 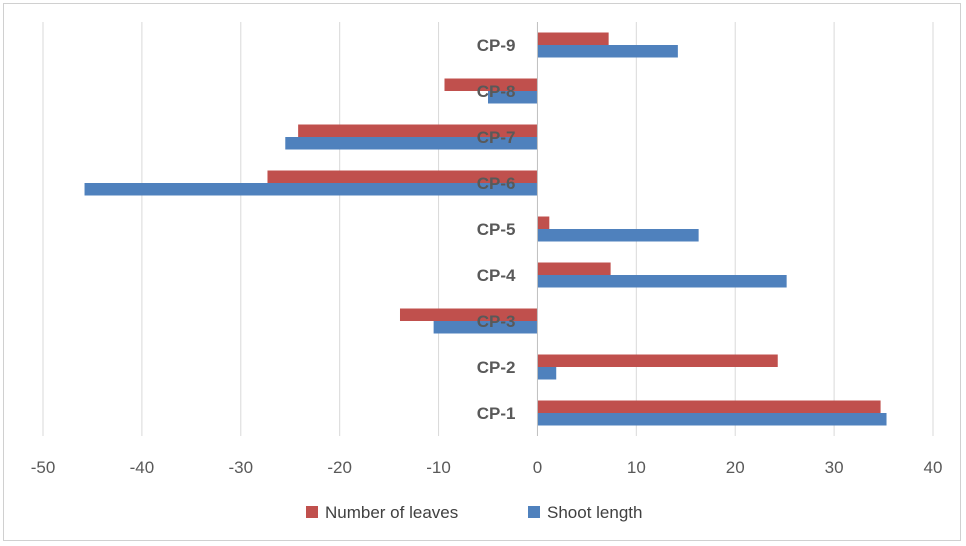 I want to click on category-label: CP-7, so click(x=496, y=137).